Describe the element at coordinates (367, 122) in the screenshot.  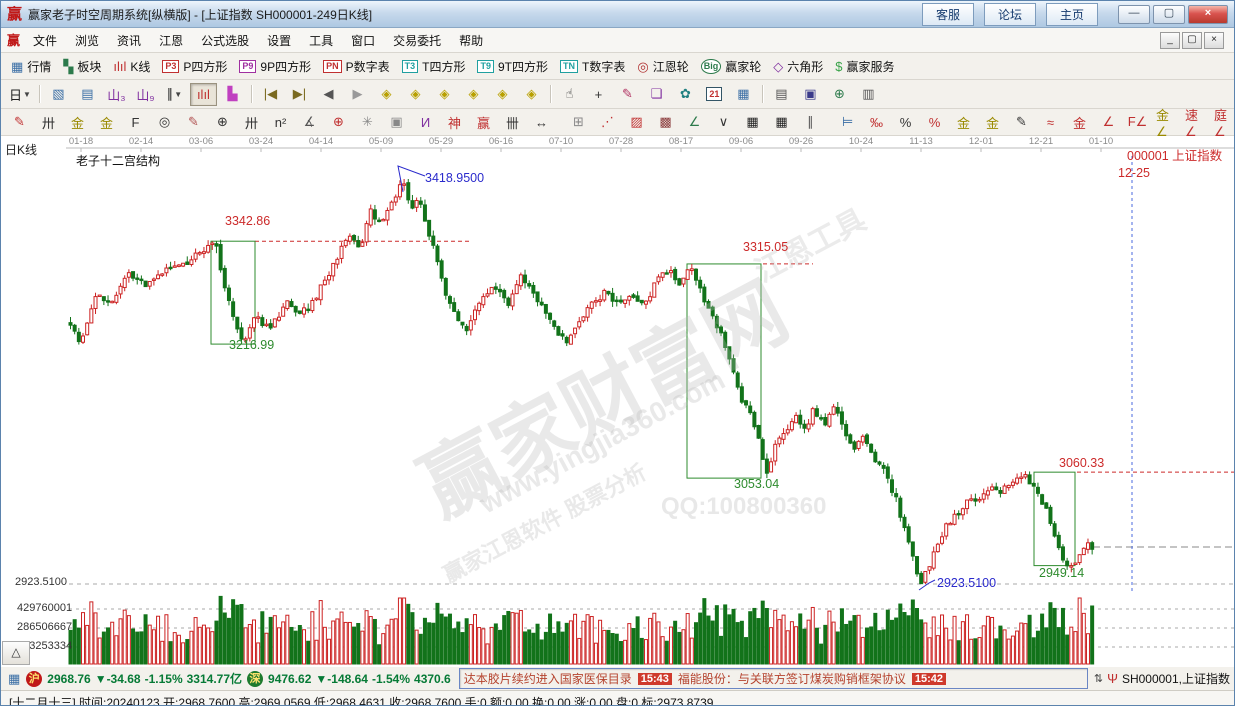
I see `ray-star-icon: ✳` at that location.